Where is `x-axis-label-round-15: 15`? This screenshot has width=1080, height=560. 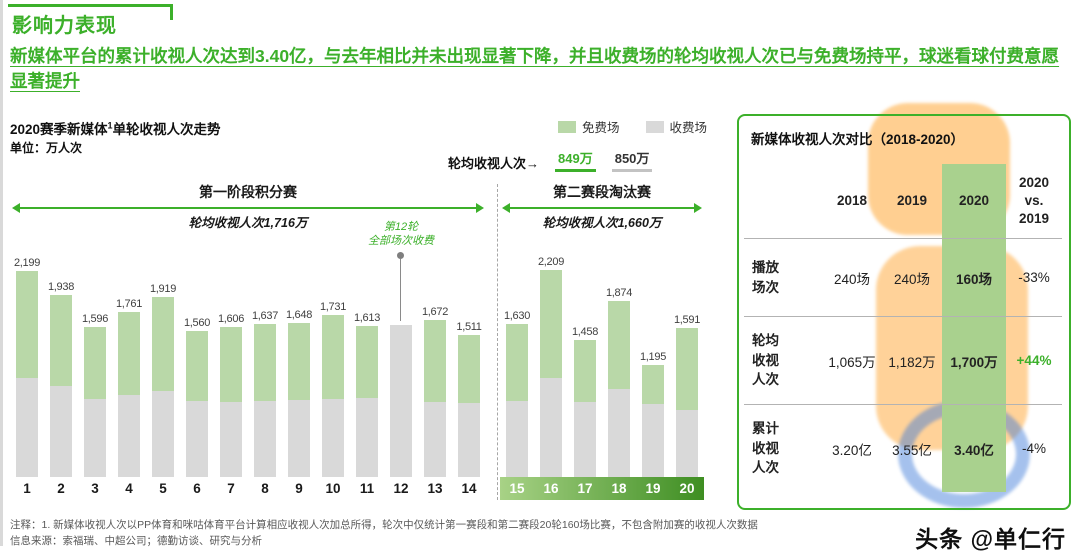 x-axis-label-round-15: 15 is located at coordinates (517, 488).